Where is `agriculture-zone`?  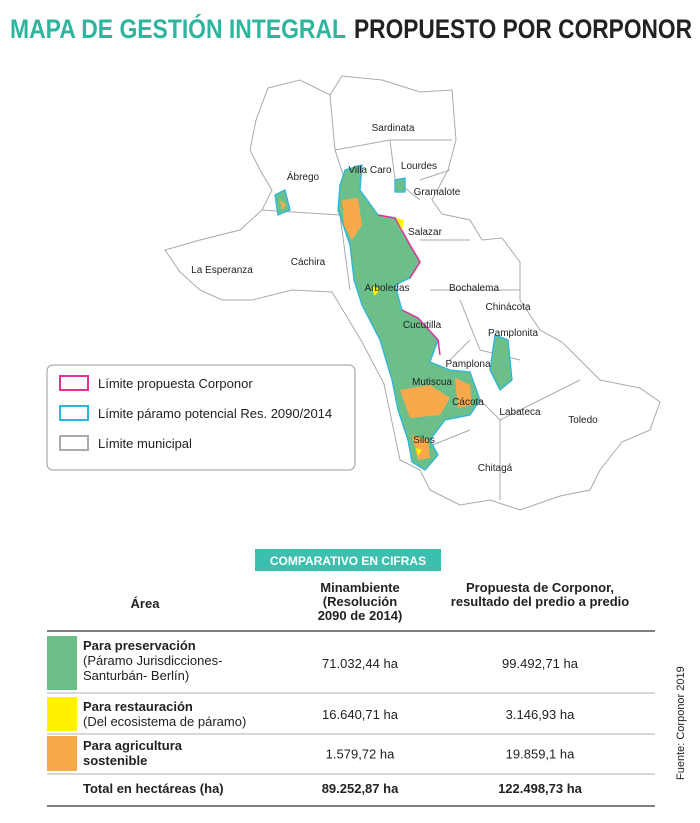
agriculture-zone is located at coordinates (376, 329).